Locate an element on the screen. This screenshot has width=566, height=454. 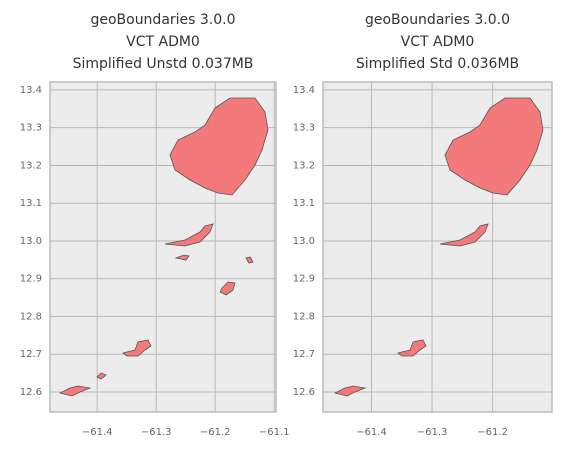
chart-title: Simplified Unstd 0.037MB is located at coordinates (163, 64).